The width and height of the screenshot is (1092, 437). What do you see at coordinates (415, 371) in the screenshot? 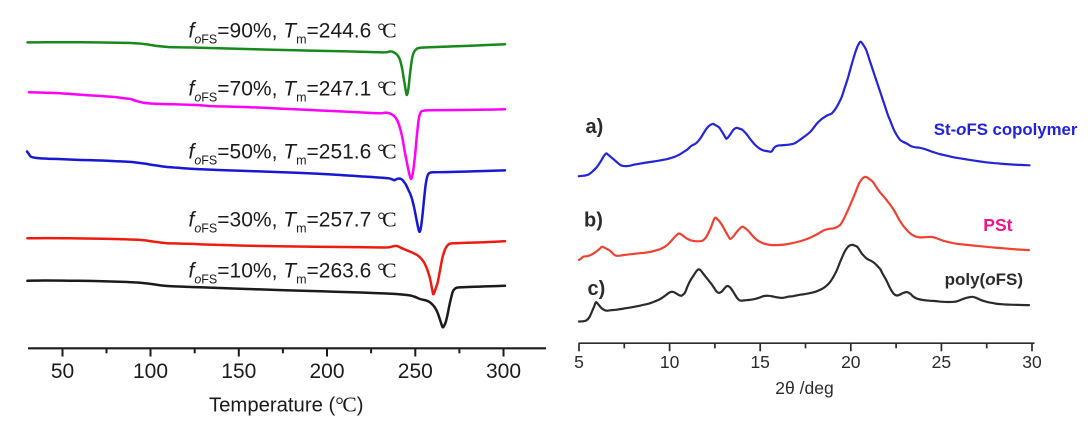
I see `svg-text: 250` at bounding box center [415, 371].